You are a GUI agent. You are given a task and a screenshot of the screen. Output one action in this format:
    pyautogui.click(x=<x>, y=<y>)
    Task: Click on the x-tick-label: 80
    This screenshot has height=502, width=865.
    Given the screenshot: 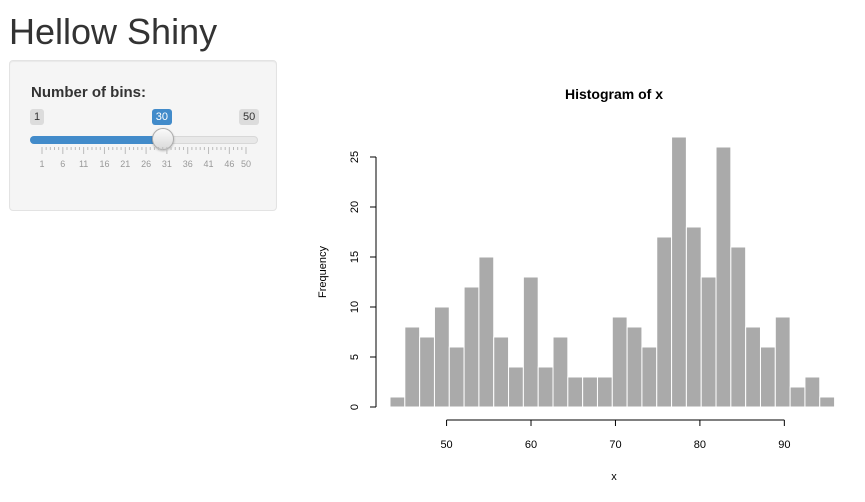 What is the action you would take?
    pyautogui.click(x=700, y=445)
    